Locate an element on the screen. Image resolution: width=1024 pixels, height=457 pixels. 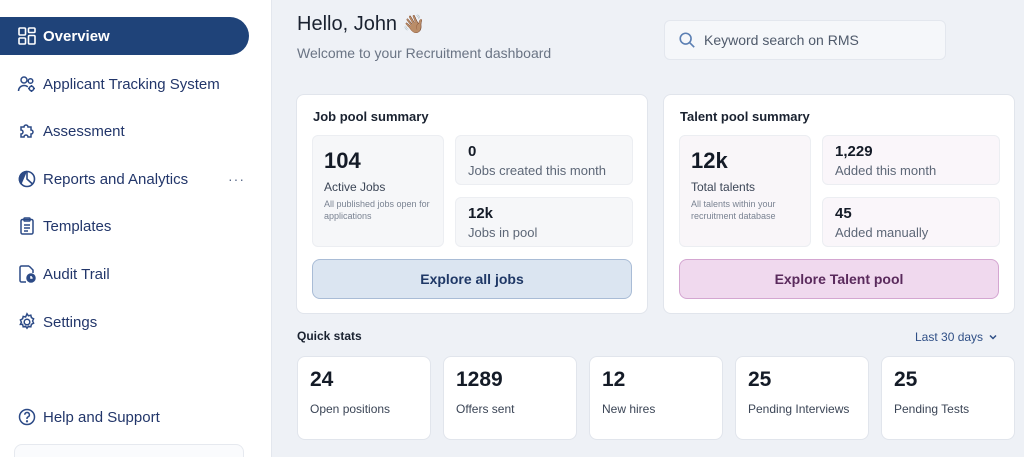
sidebar-item-audit-trail: Audit Trail is located at coordinates (124, 274).